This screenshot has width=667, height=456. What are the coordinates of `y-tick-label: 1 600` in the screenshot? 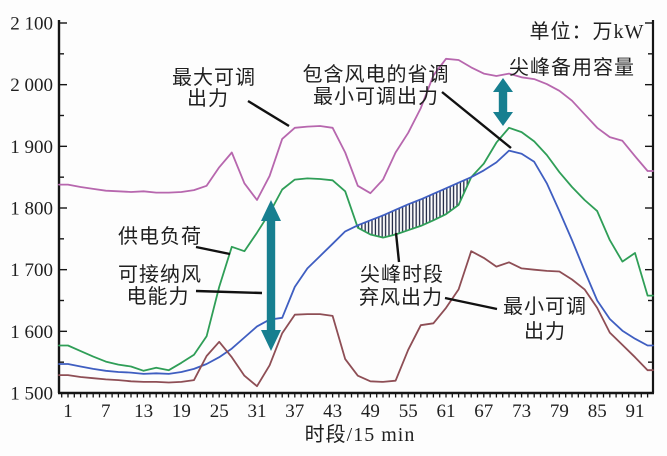 It's located at (31, 332).